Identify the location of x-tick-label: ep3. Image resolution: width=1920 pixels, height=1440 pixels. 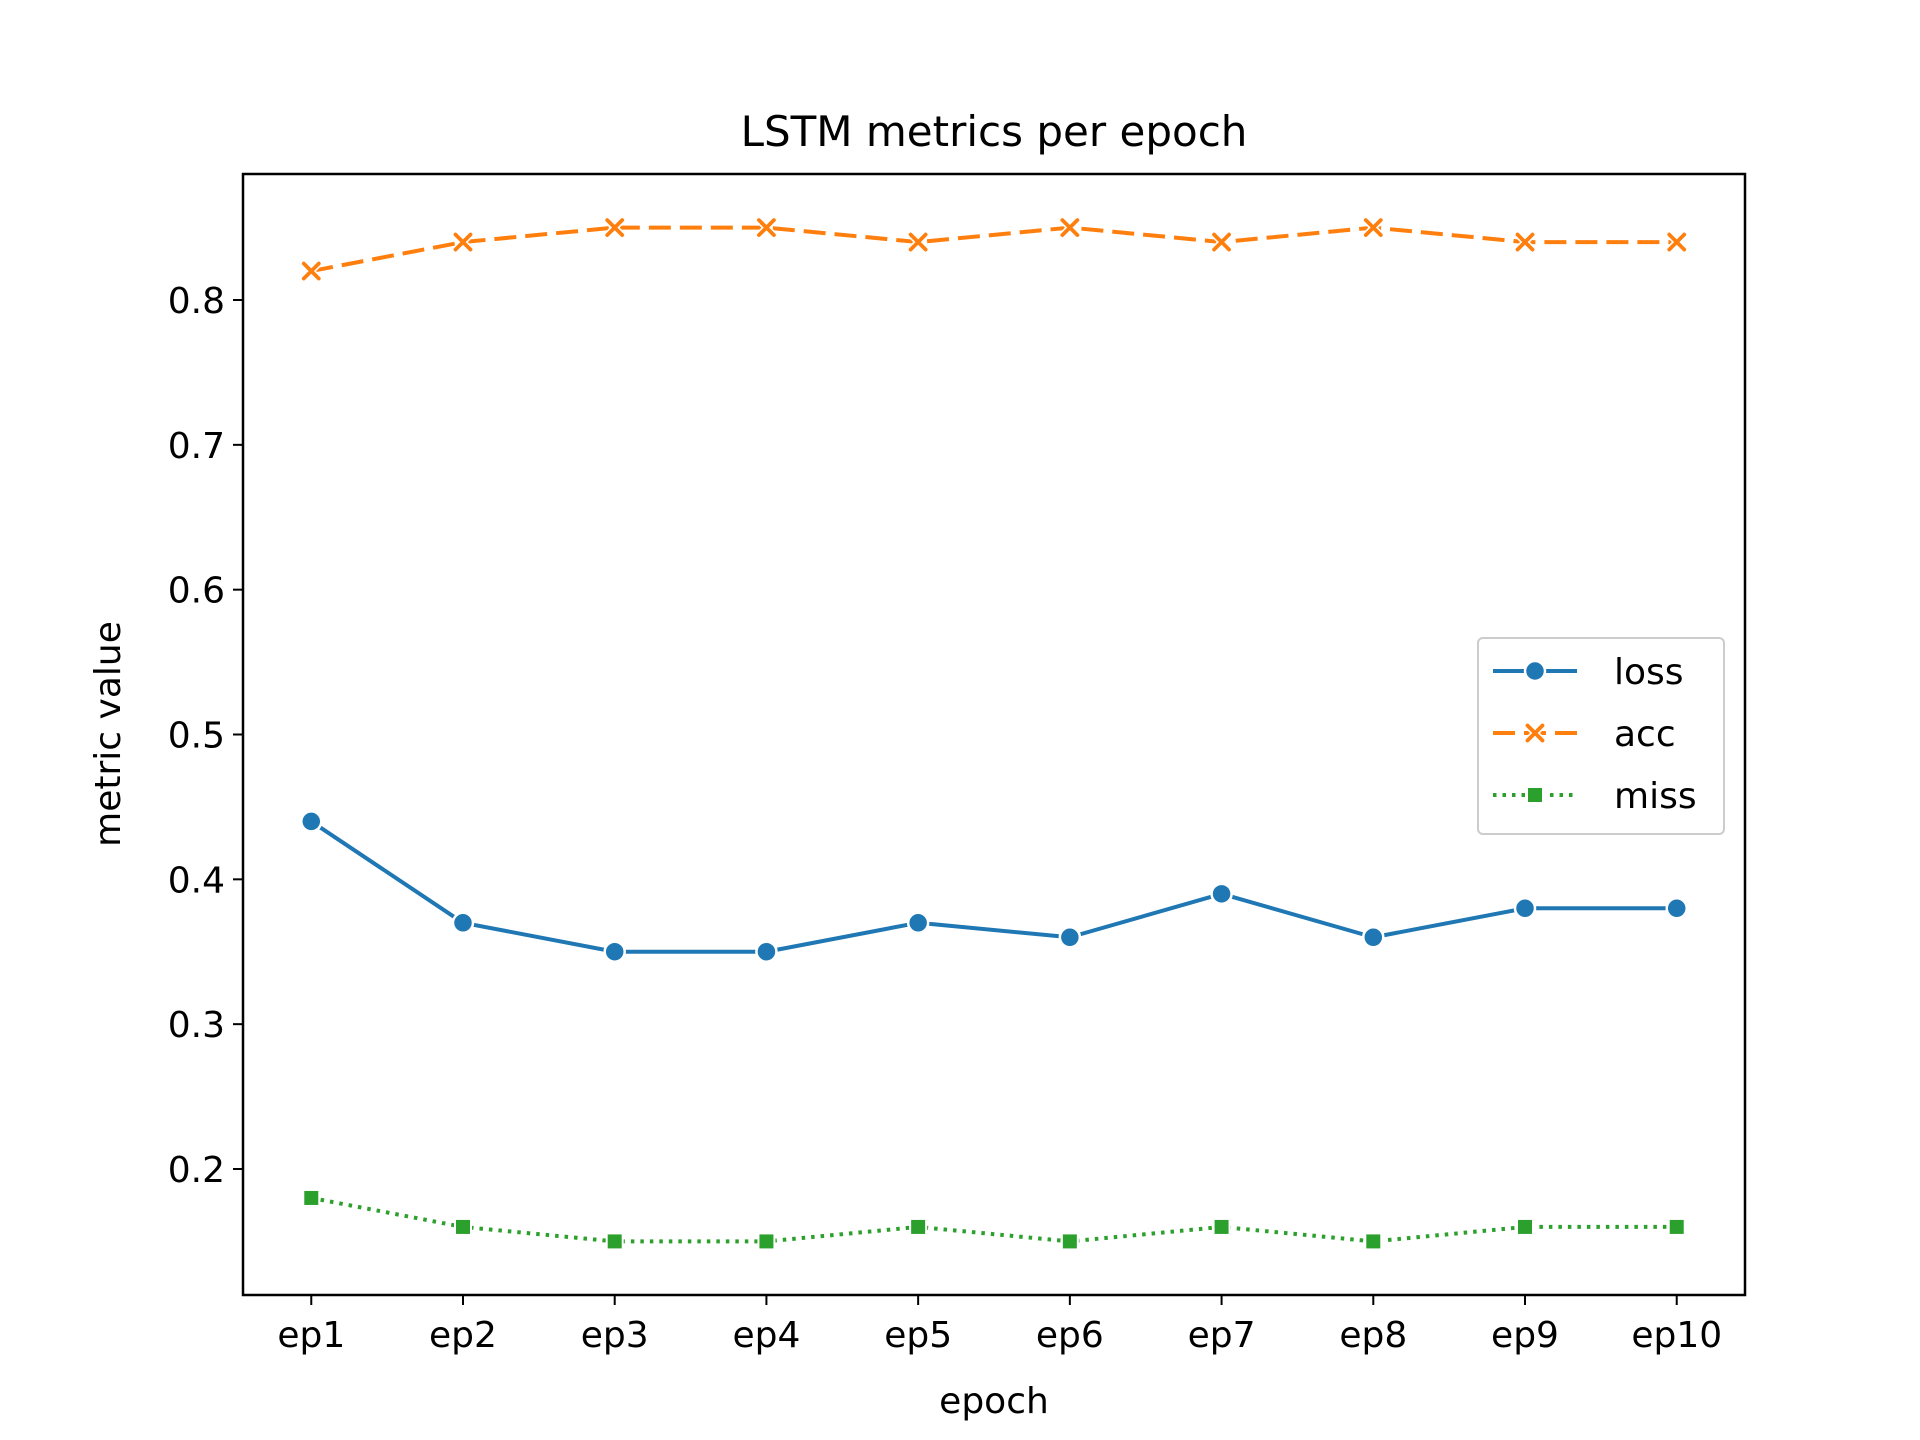
(615, 1335).